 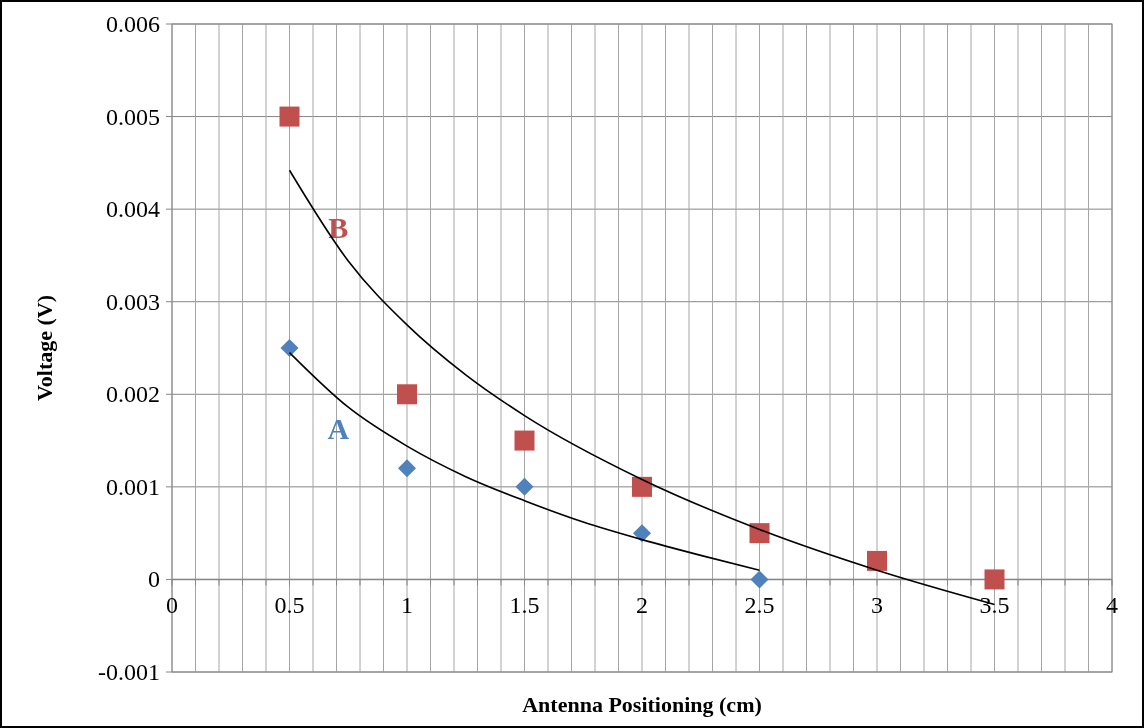 I want to click on y-tick-label: 0.004, so click(x=133, y=209).